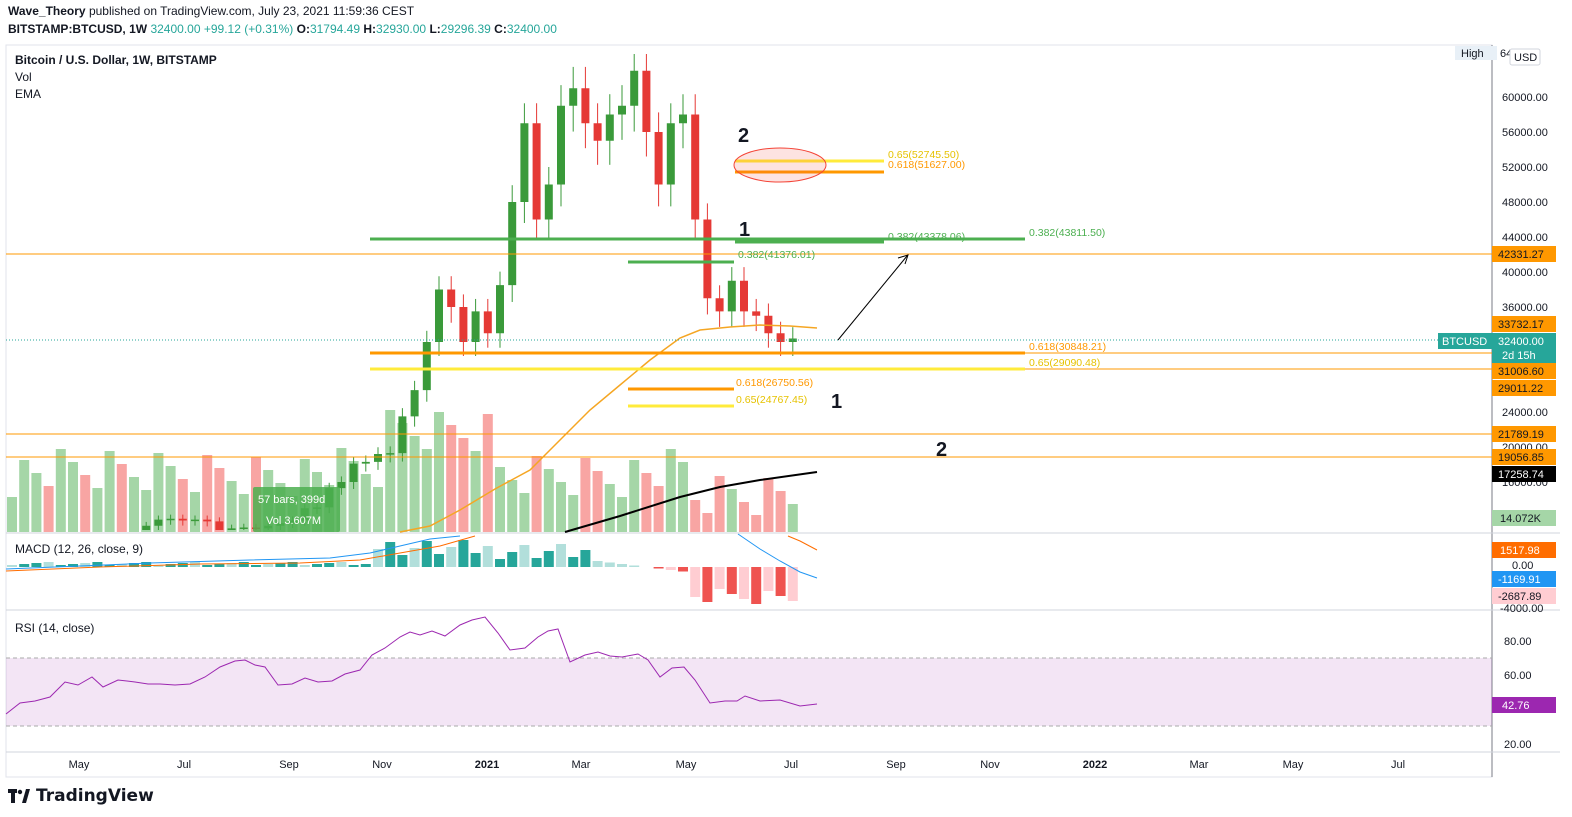 This screenshot has width=1572, height=817. What do you see at coordinates (777, 556) in the screenshot?
I see `macd-line-recent` at bounding box center [777, 556].